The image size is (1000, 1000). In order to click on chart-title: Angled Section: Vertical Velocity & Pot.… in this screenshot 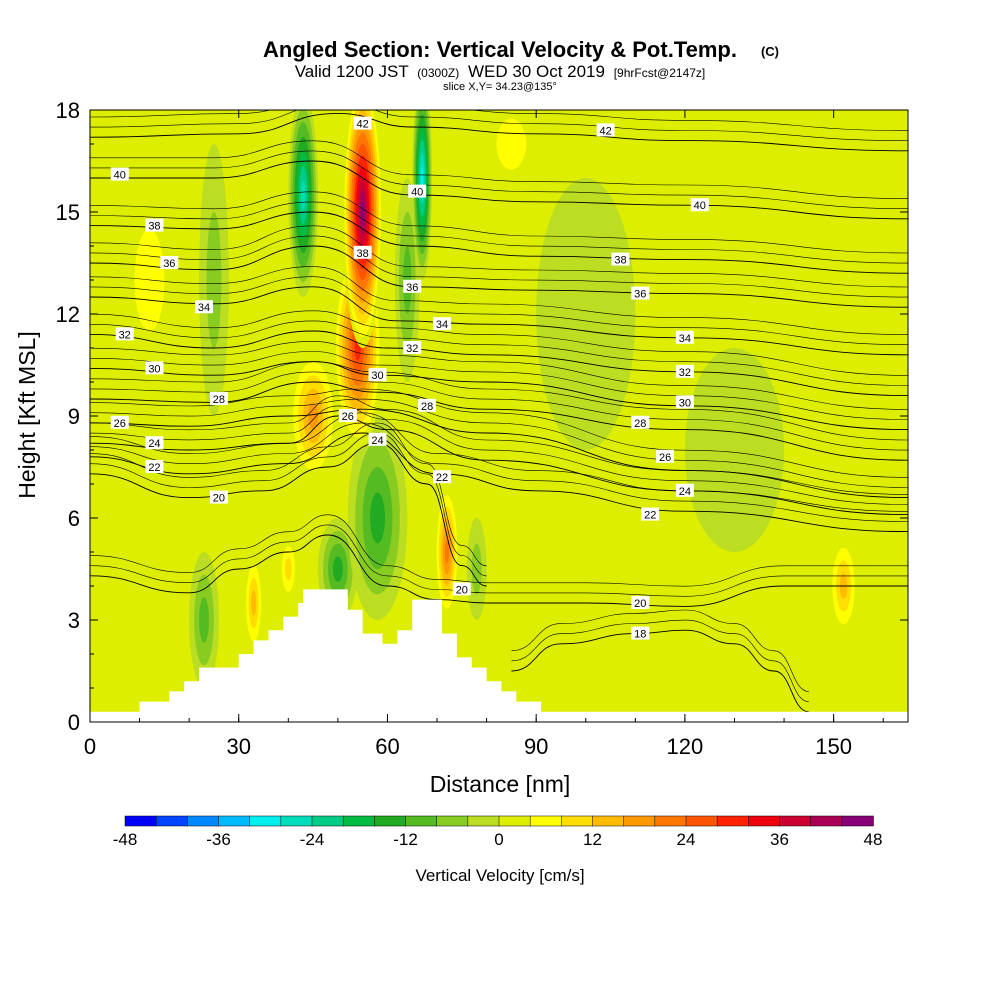, I will do `click(500, 49)`.